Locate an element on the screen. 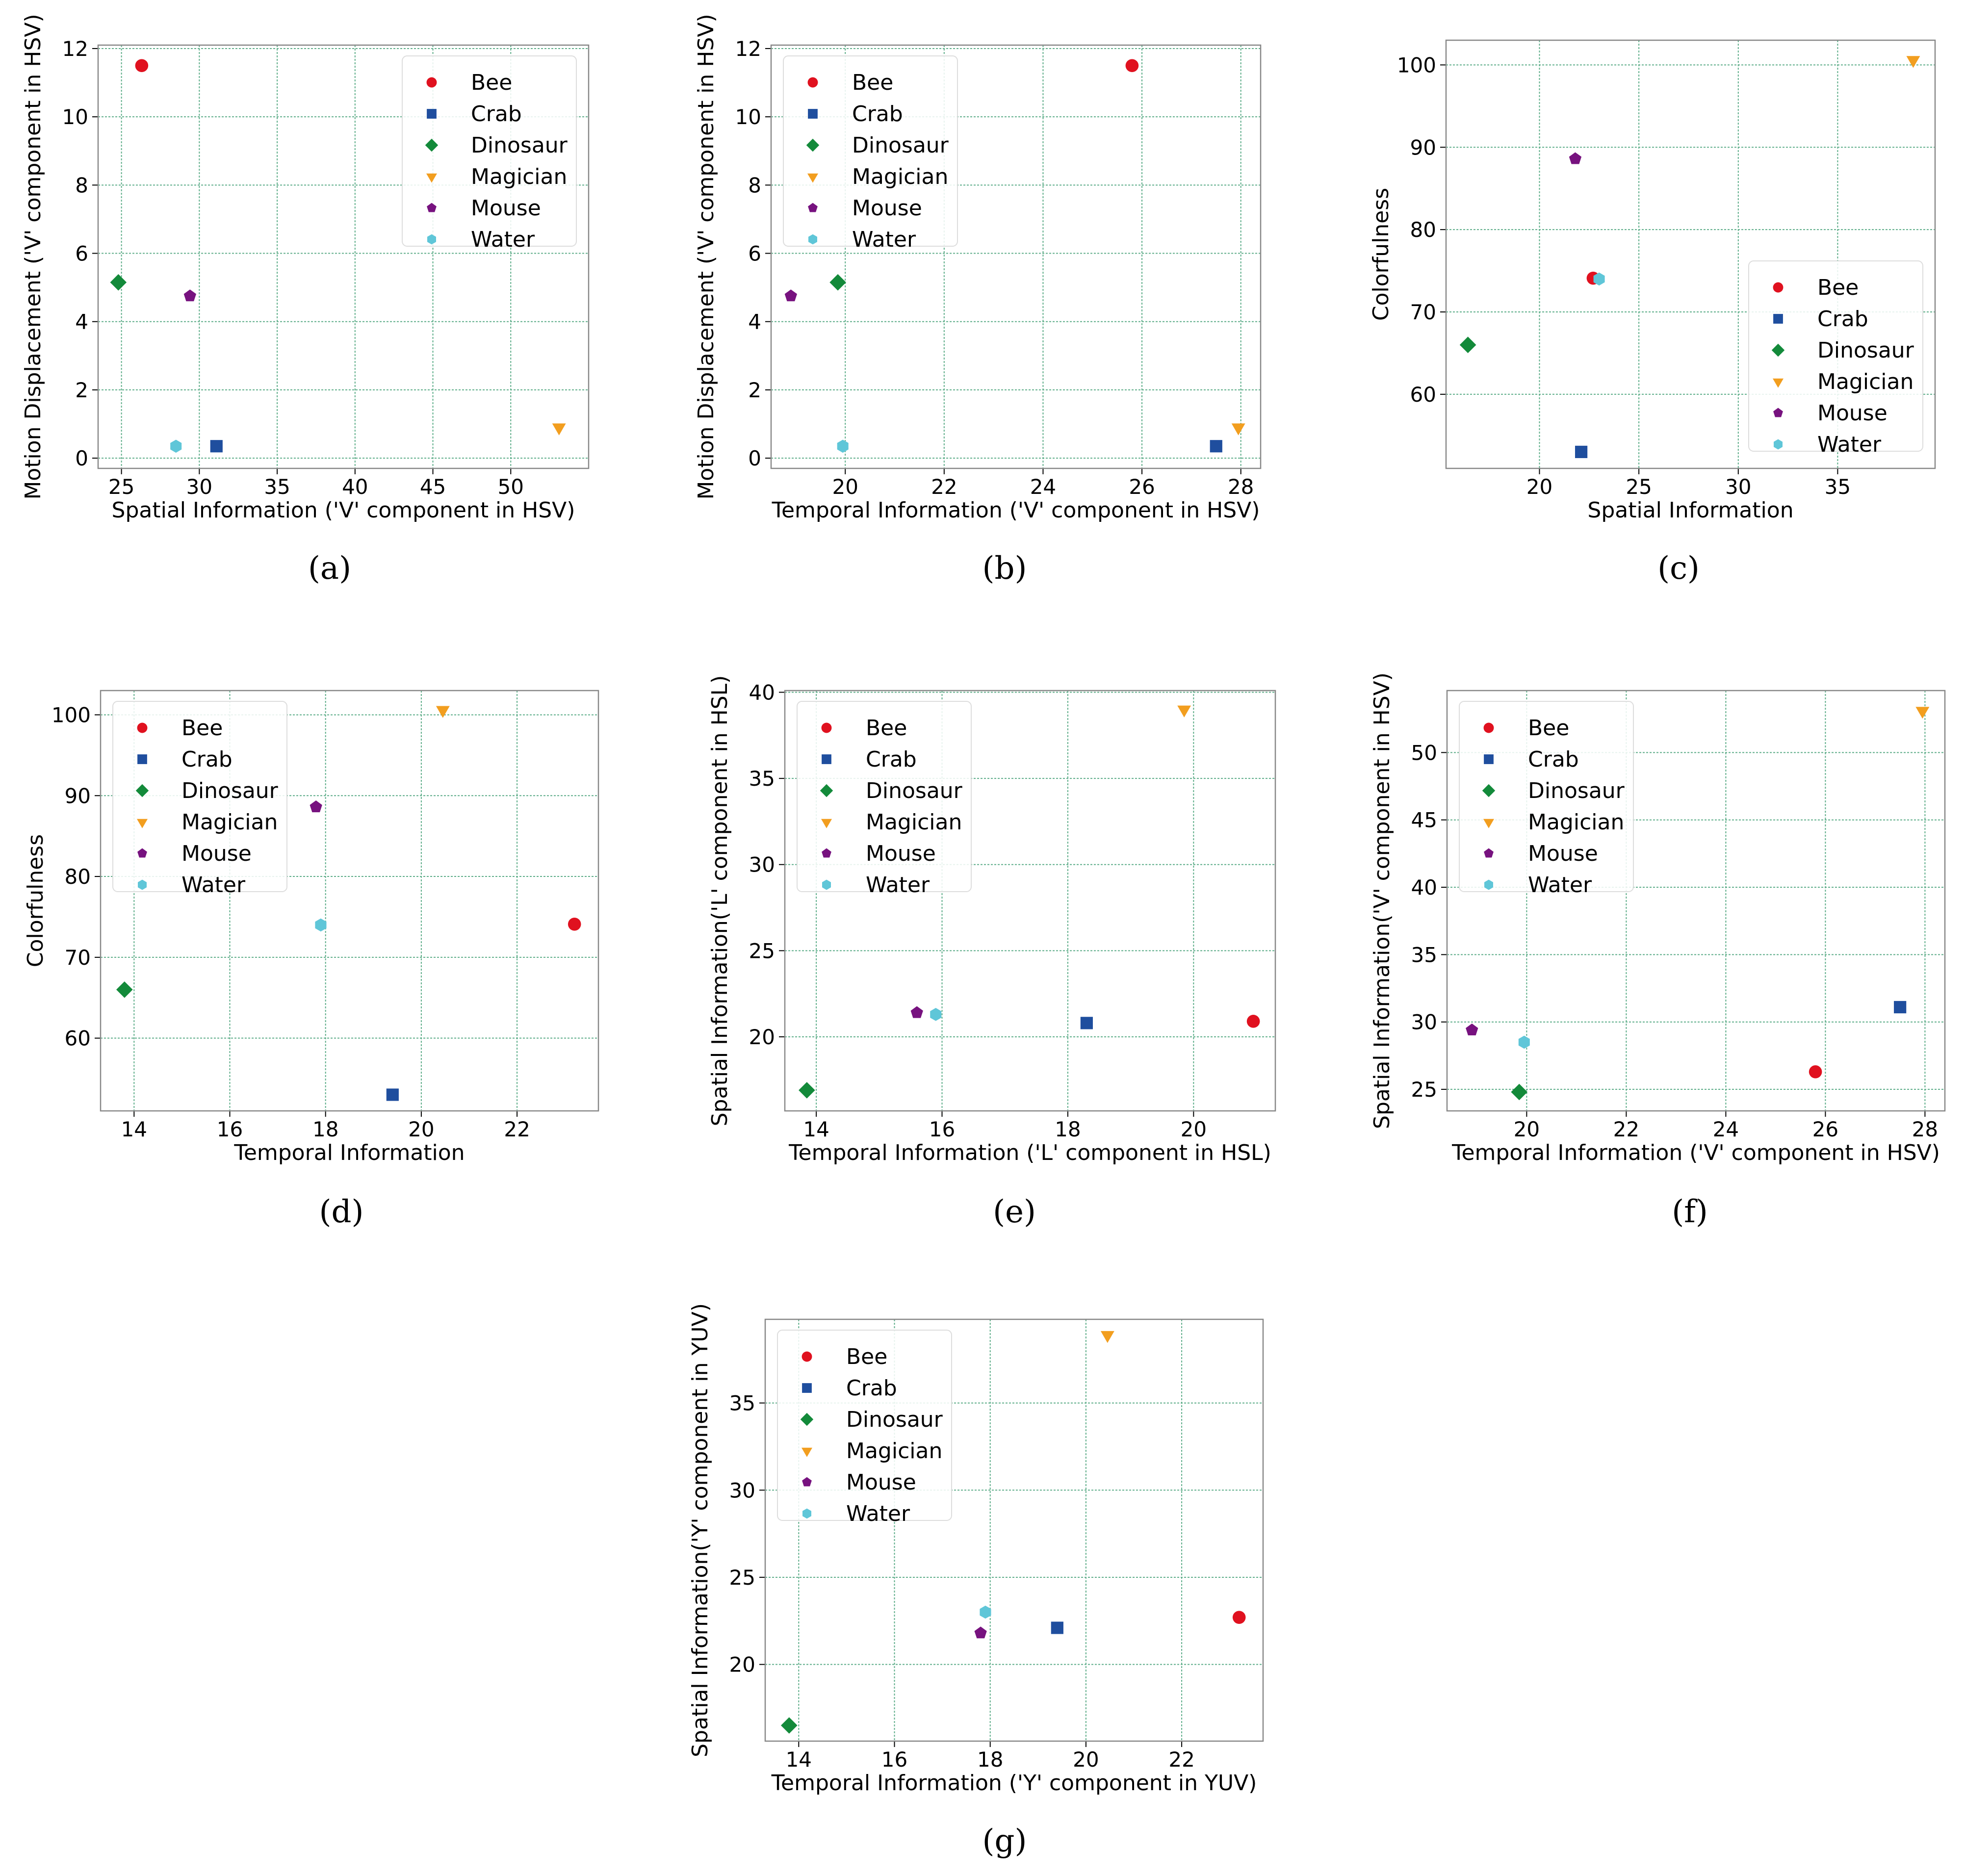 The image size is (1965, 1876). panel-caption: (b) is located at coordinates (1005, 568).